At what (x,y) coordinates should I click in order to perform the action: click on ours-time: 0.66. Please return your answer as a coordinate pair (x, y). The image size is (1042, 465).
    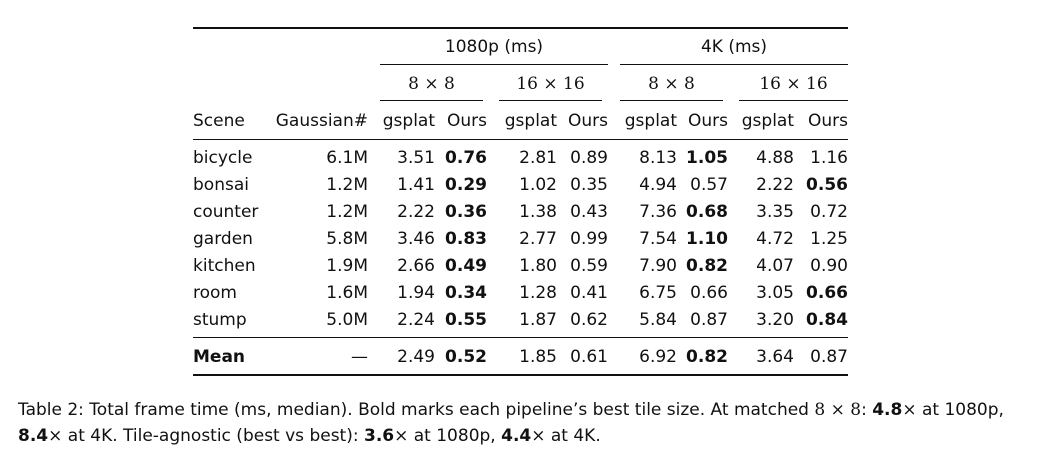
    Looking at the image, I should click on (709, 293).